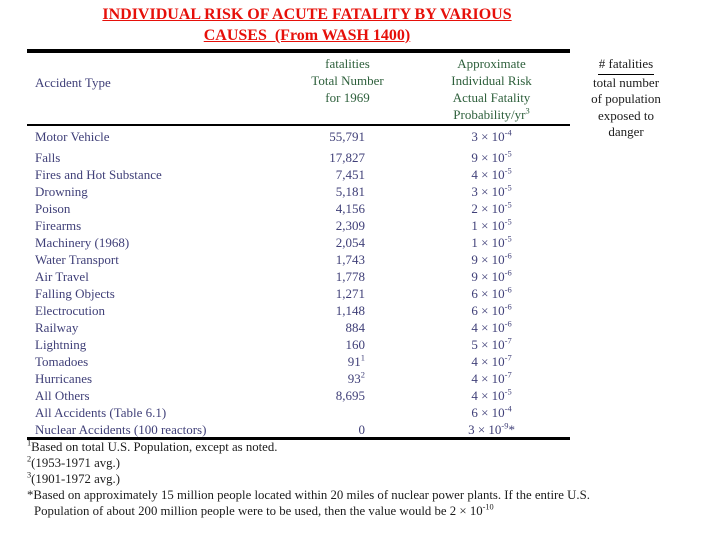 The height and width of the screenshot is (540, 720). Describe the element at coordinates (347, 157) in the screenshot. I see `fatalities-cell: 17,827` at that location.